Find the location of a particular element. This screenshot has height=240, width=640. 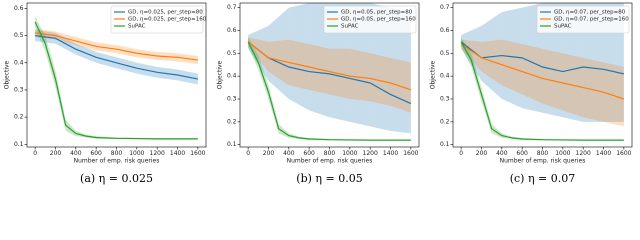

caption: (b) η = 0.05 is located at coordinates (329, 178).